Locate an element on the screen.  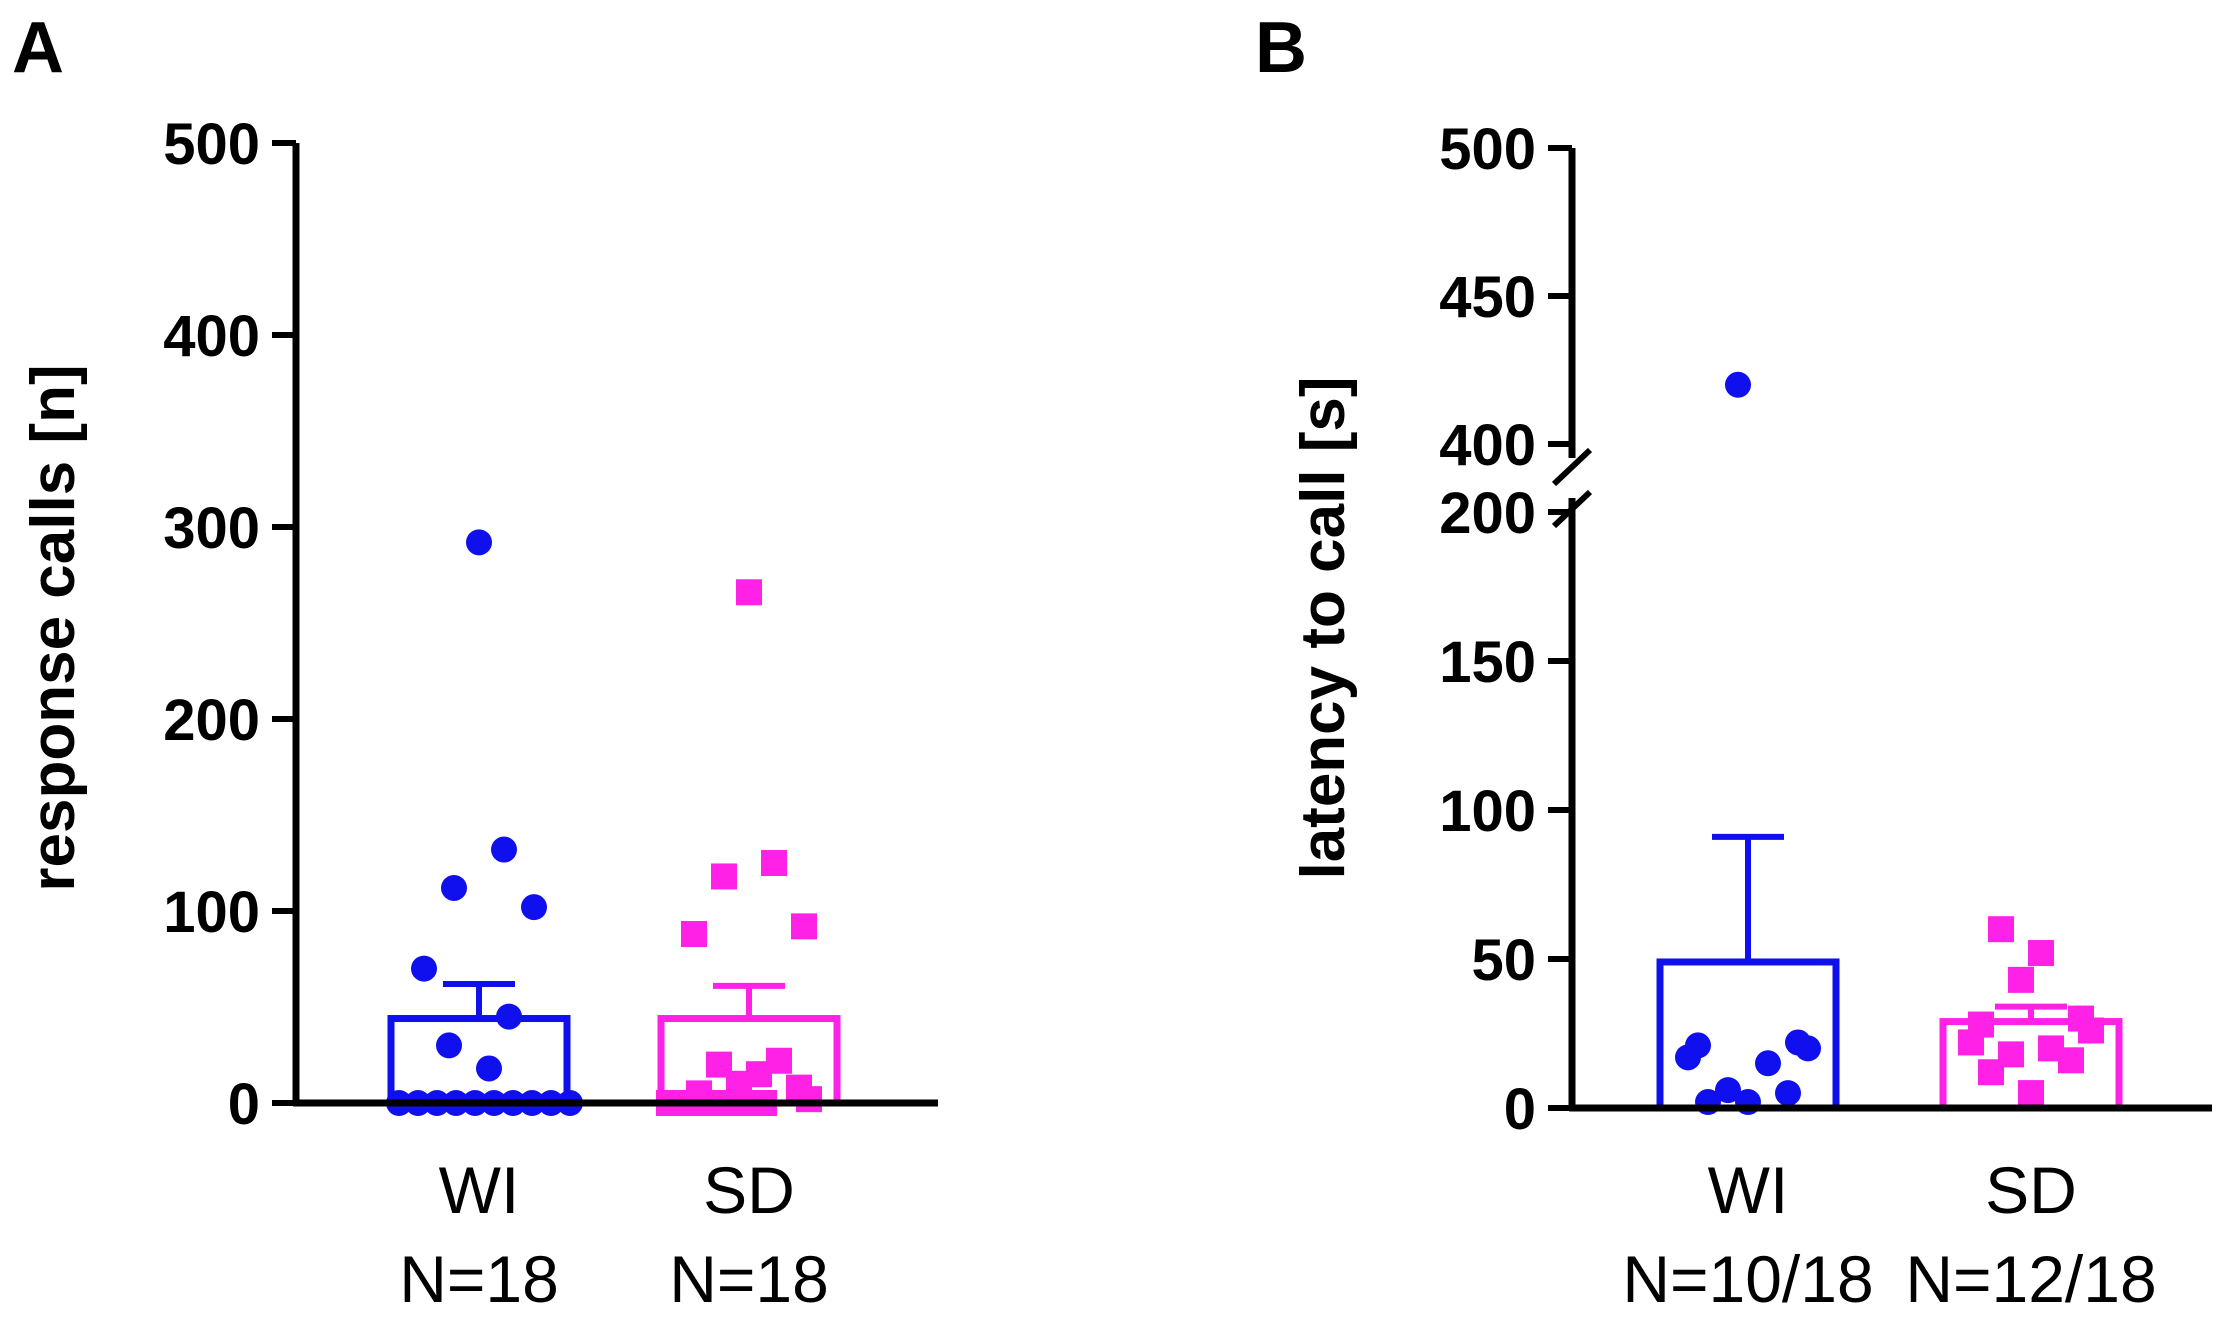
panel-b-sublabel-wi: N=10/18 is located at coordinates (1747, 1279).